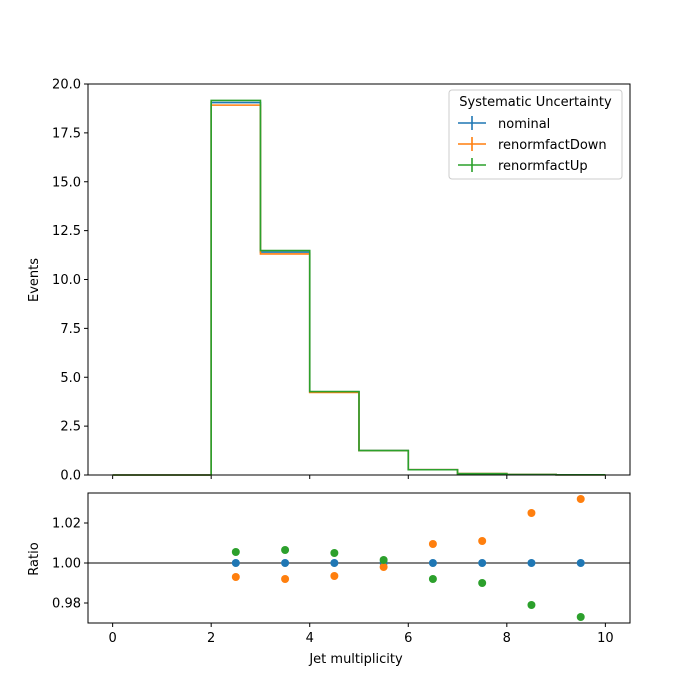  I want to click on y-axis-label-ratio: Ratio, so click(34, 558).